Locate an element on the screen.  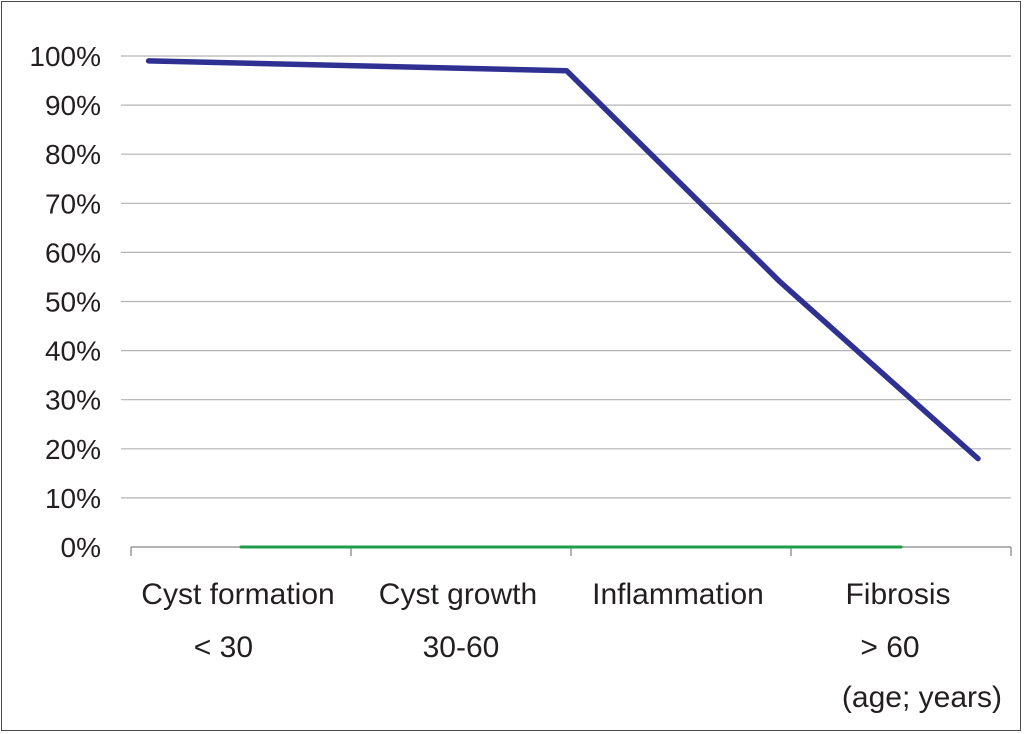
y-tick-label: 40% is located at coordinates (73, 351).